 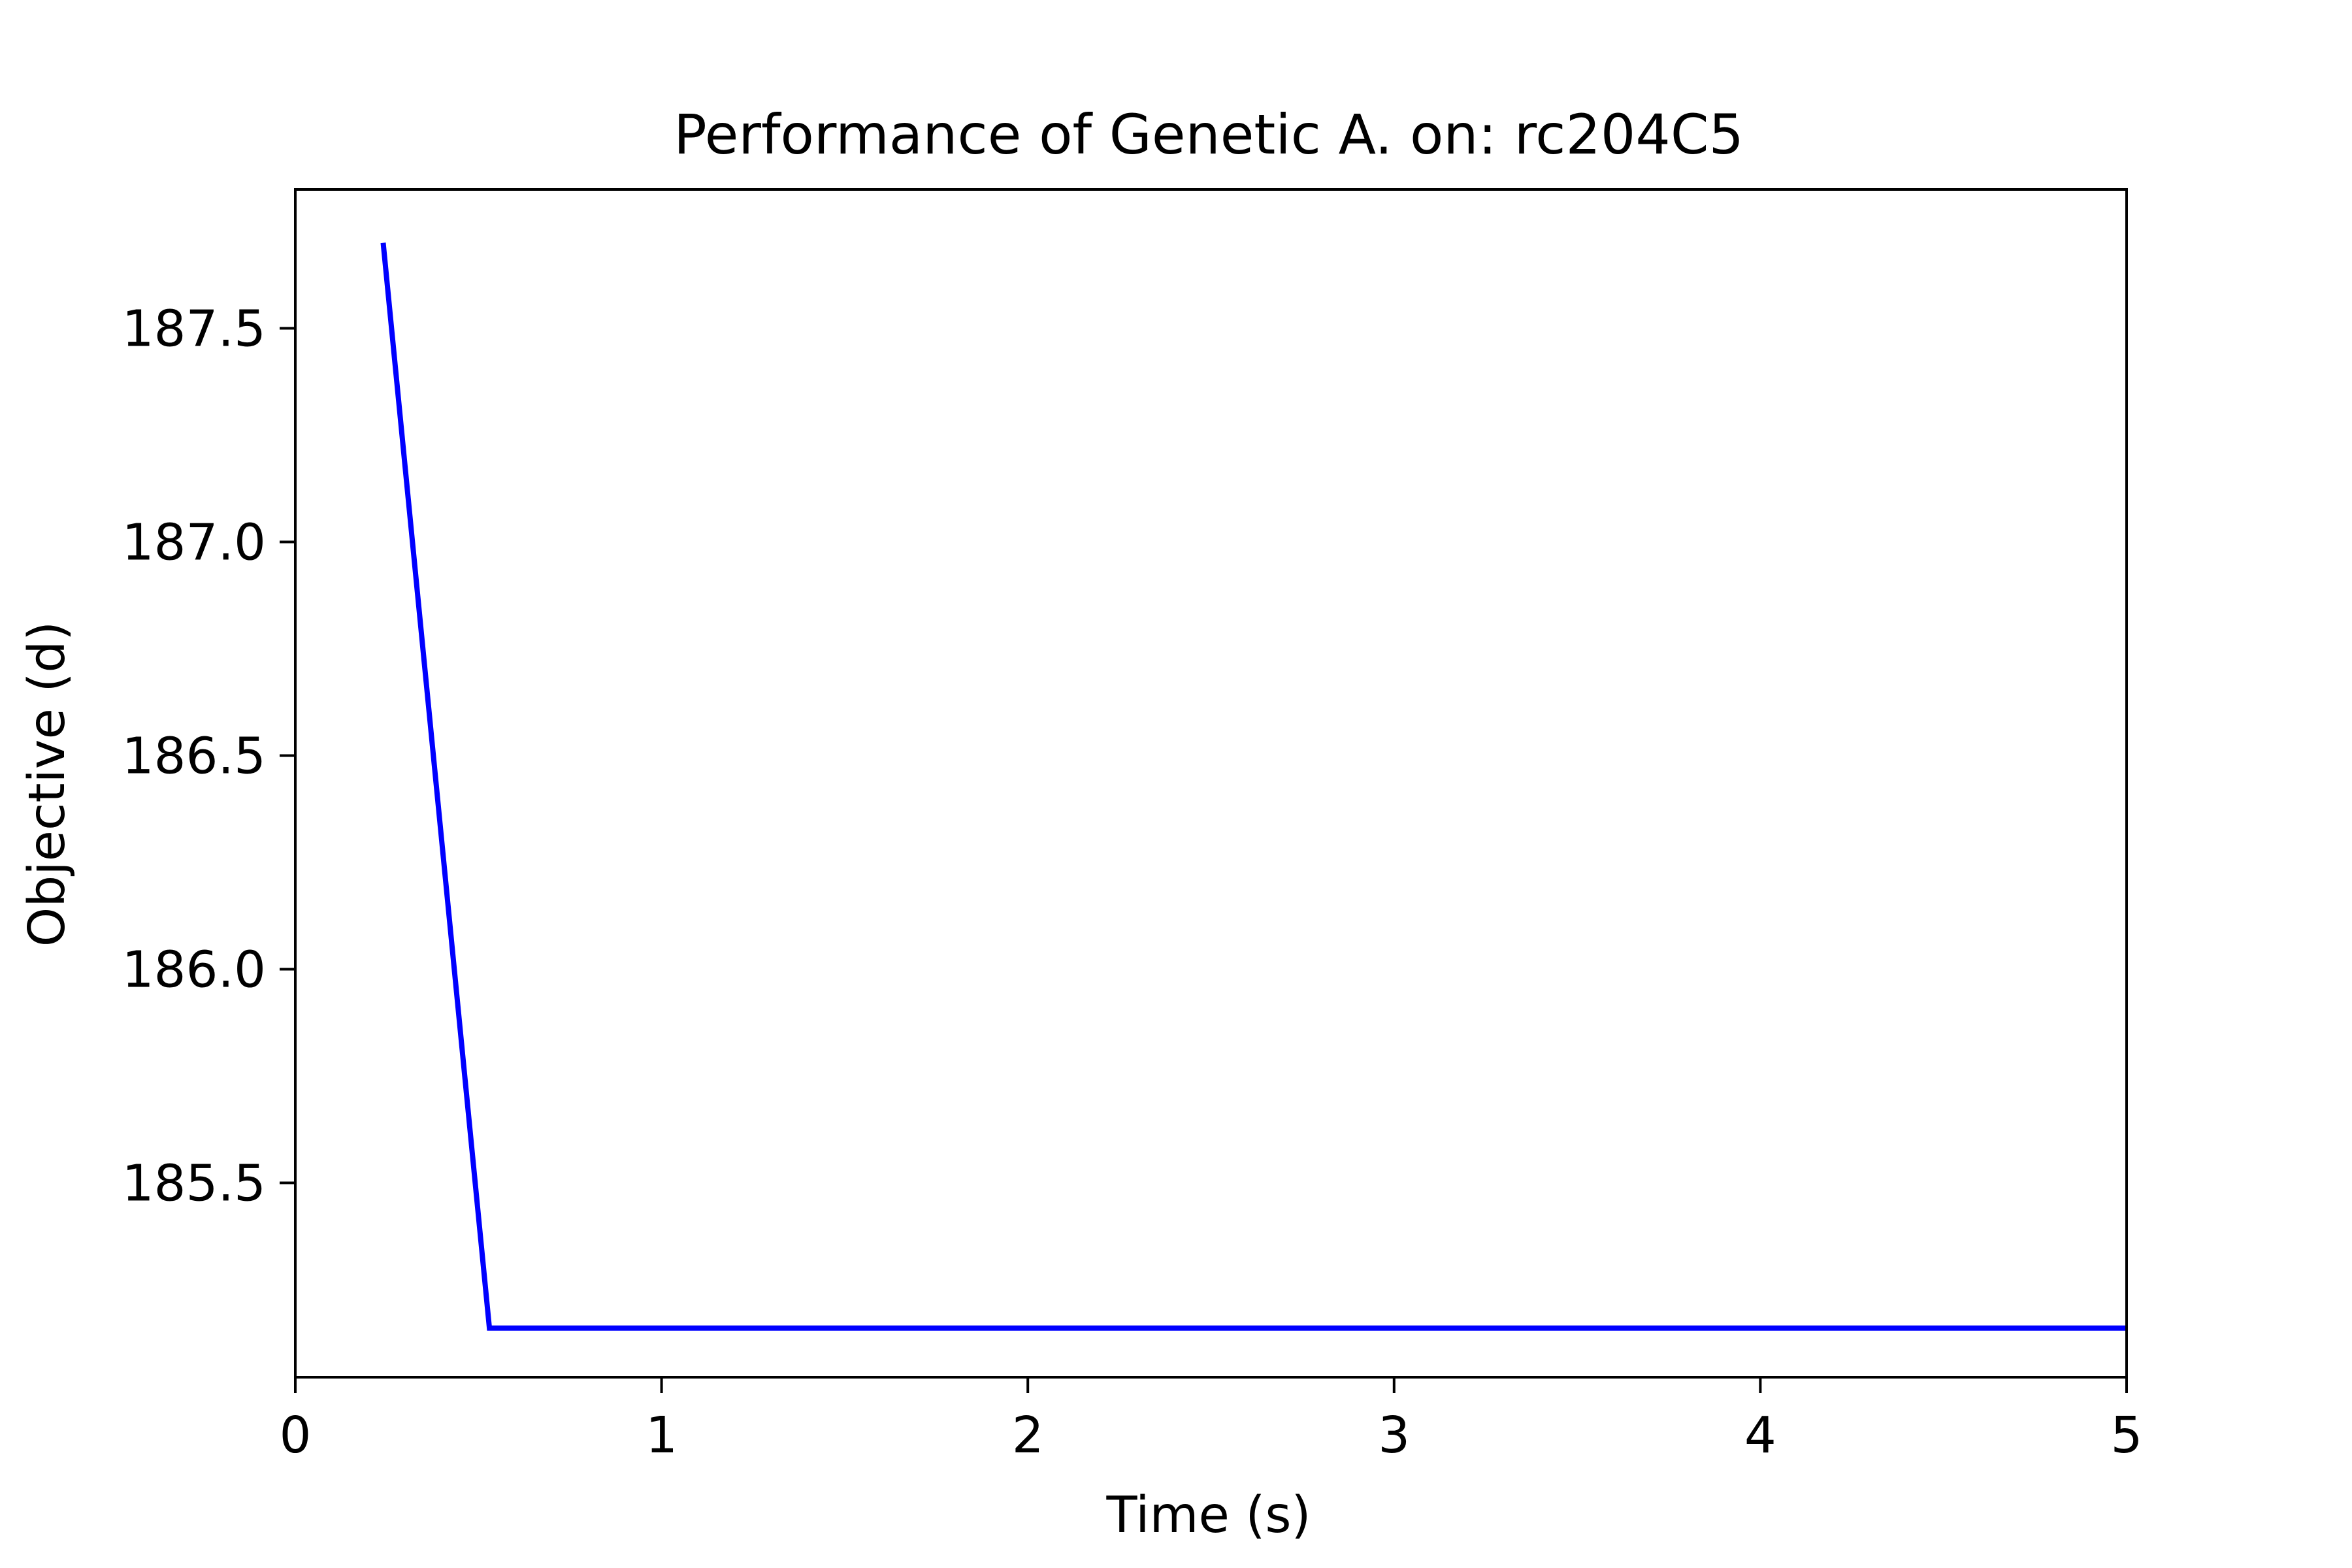 What do you see at coordinates (194, 330) in the screenshot?
I see `y-tick-label: 187.5` at bounding box center [194, 330].